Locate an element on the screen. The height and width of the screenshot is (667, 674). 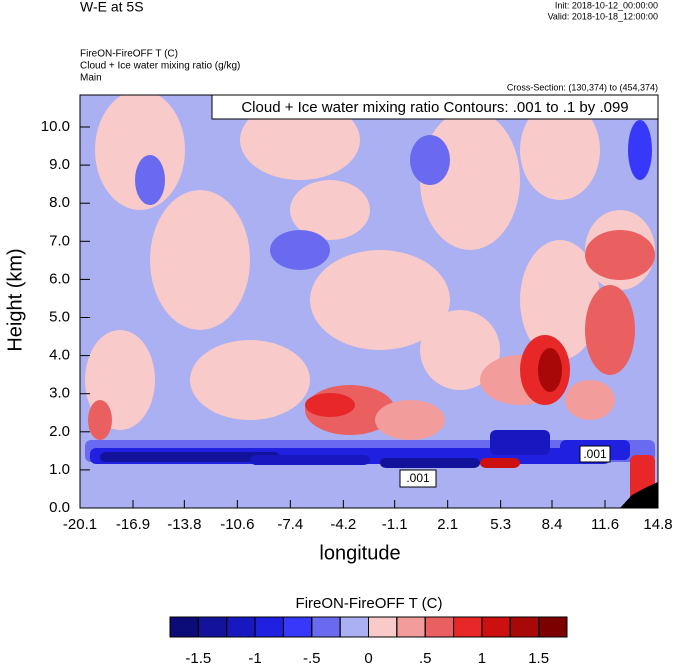
x-tick-label: -7.4 is located at coordinates (290, 524).